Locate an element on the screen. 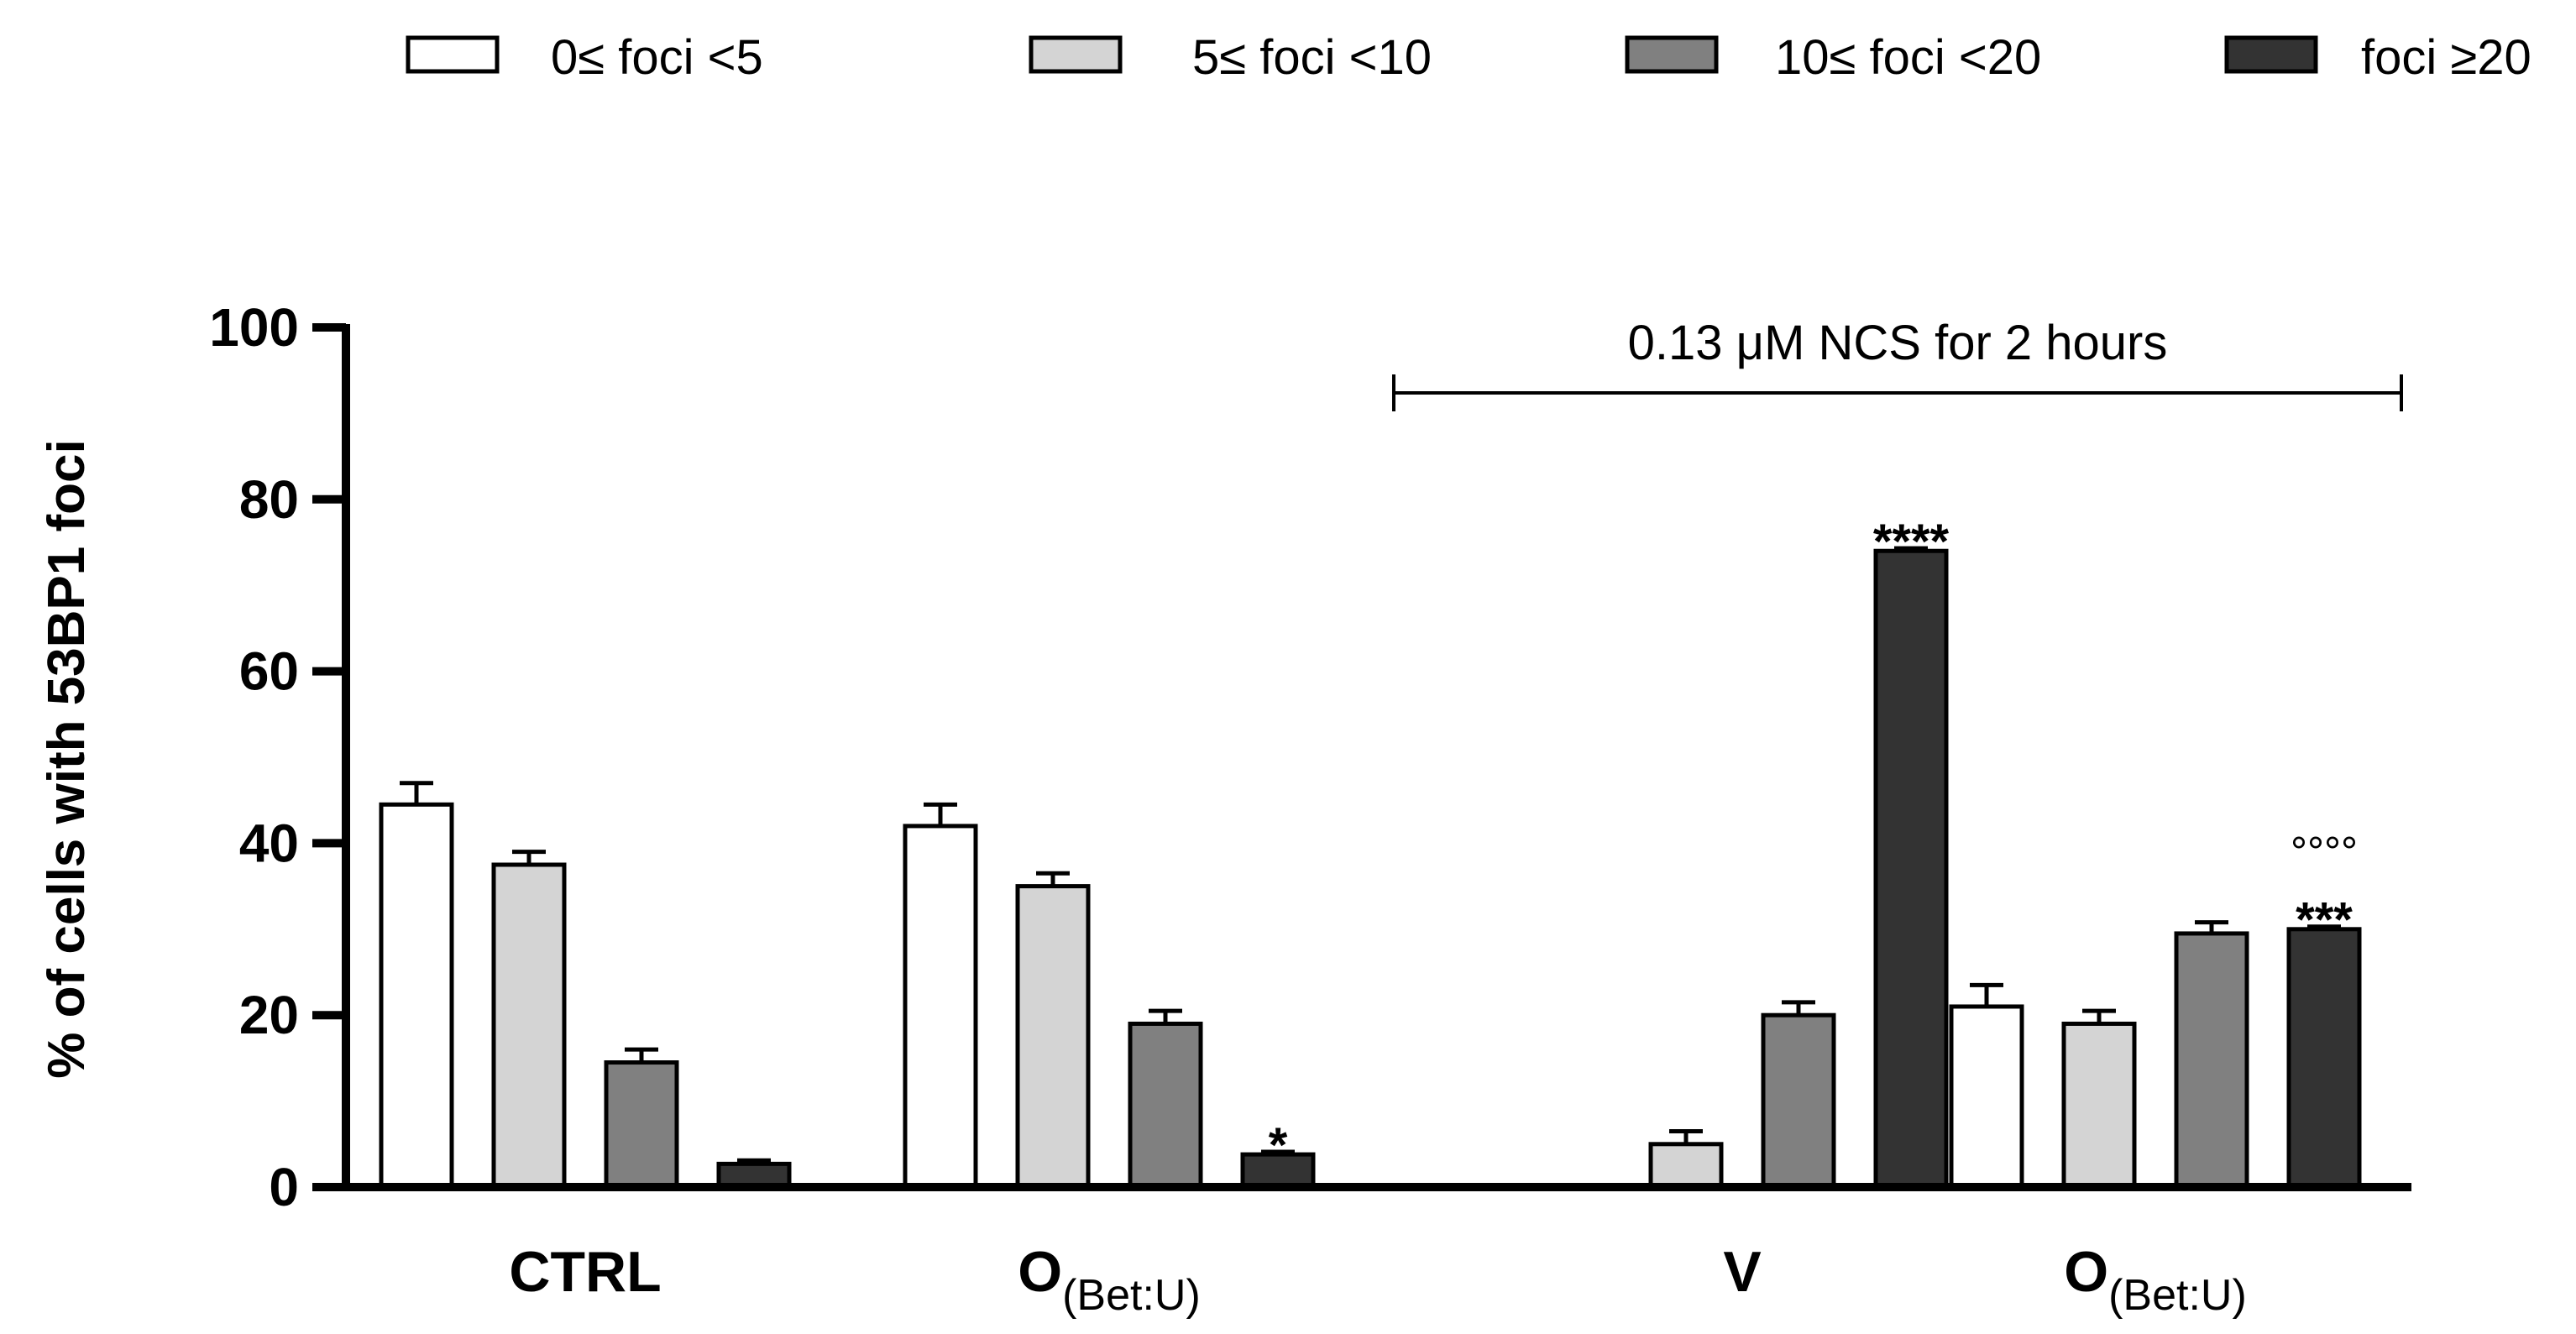 This screenshot has width=2576, height=1334. y-tick-label: 60 is located at coordinates (269, 671).